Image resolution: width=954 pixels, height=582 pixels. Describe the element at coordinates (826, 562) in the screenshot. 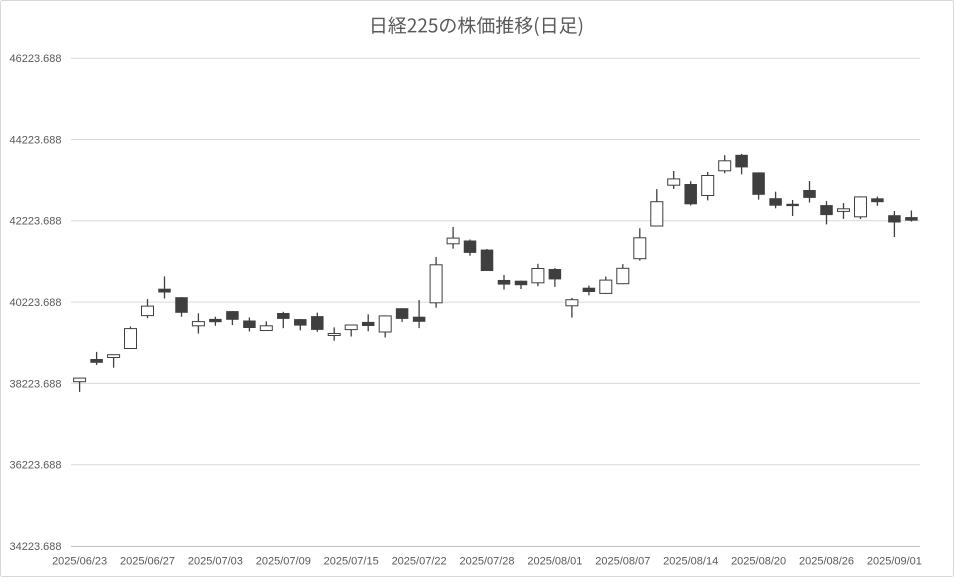

I see `svg-text: 2025/08/26` at that location.